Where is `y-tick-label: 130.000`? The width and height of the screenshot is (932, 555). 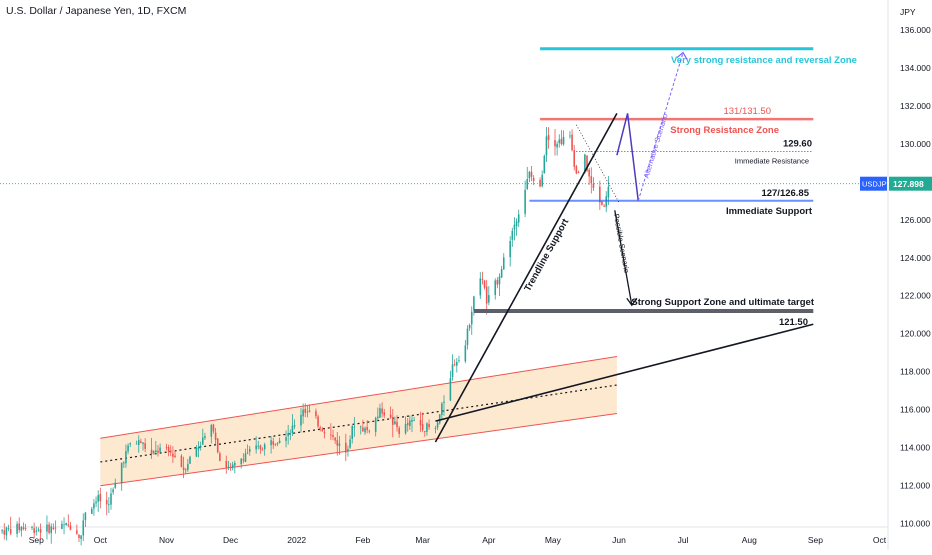 y-tick-label: 130.000 is located at coordinates (915, 144).